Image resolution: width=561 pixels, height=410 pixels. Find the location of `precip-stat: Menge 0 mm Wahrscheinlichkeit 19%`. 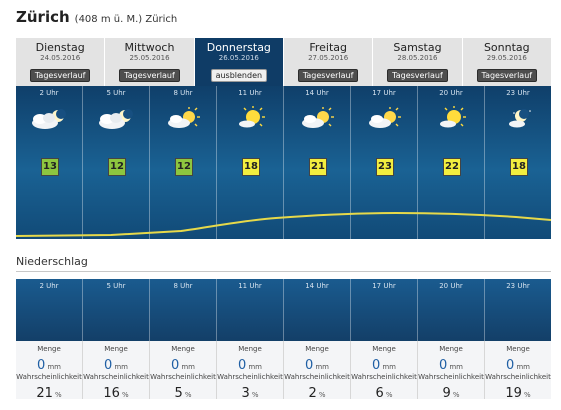

precip-stat: Menge 0 mm Wahrscheinlichkeit 19% is located at coordinates (518, 371).